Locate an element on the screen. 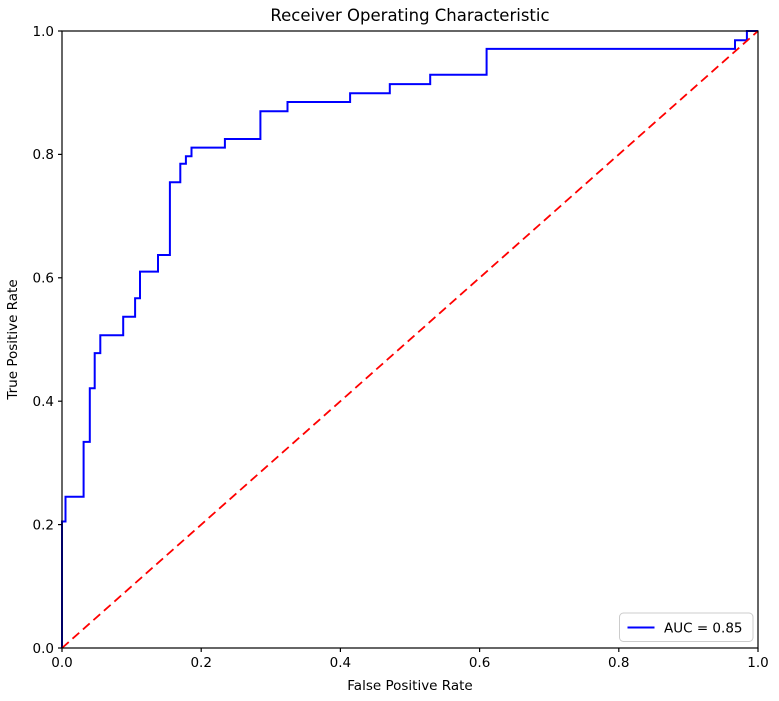  y-tick-label: 1.0 is located at coordinates (43, 32).